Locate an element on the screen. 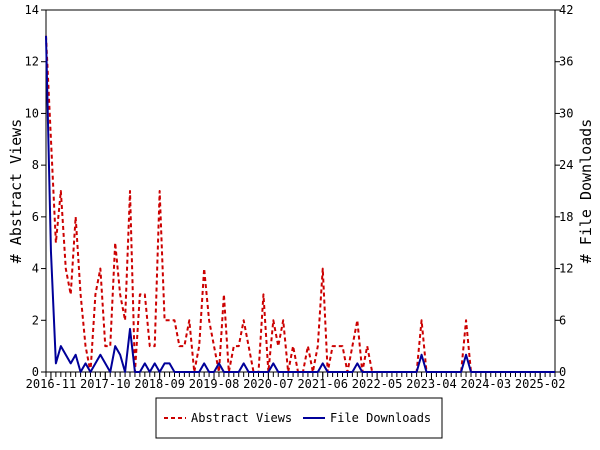  left-axis-ticks: 0 2 4 6 8 10 12 14 is located at coordinates (35, 191).